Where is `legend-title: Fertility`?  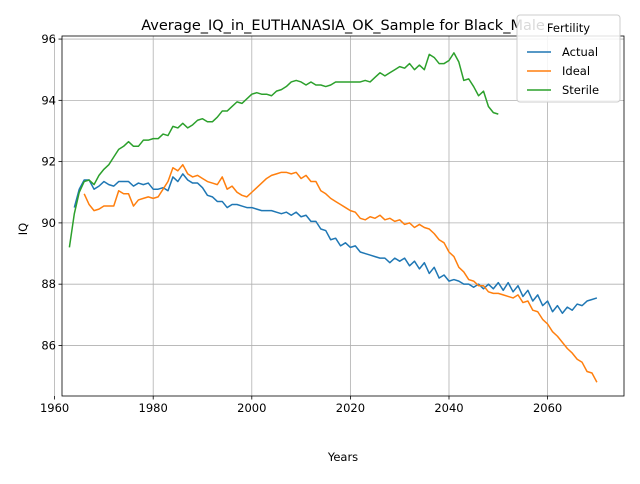 legend-title: Fertility is located at coordinates (568, 28).